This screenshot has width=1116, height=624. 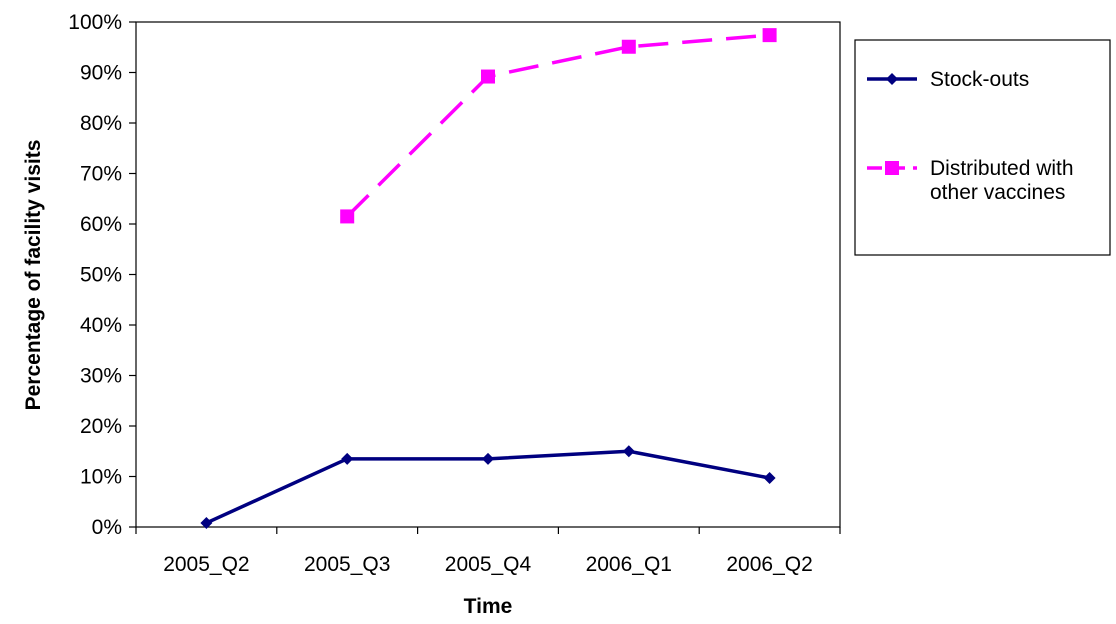 What do you see at coordinates (769, 564) in the screenshot?
I see `x-tick-label: 2006_Q2` at bounding box center [769, 564].